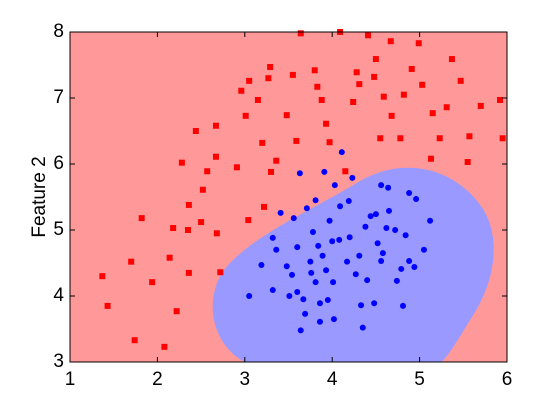 The width and height of the screenshot is (560, 420). What do you see at coordinates (419, 379) in the screenshot?
I see `x-tick-label: 5` at bounding box center [419, 379].